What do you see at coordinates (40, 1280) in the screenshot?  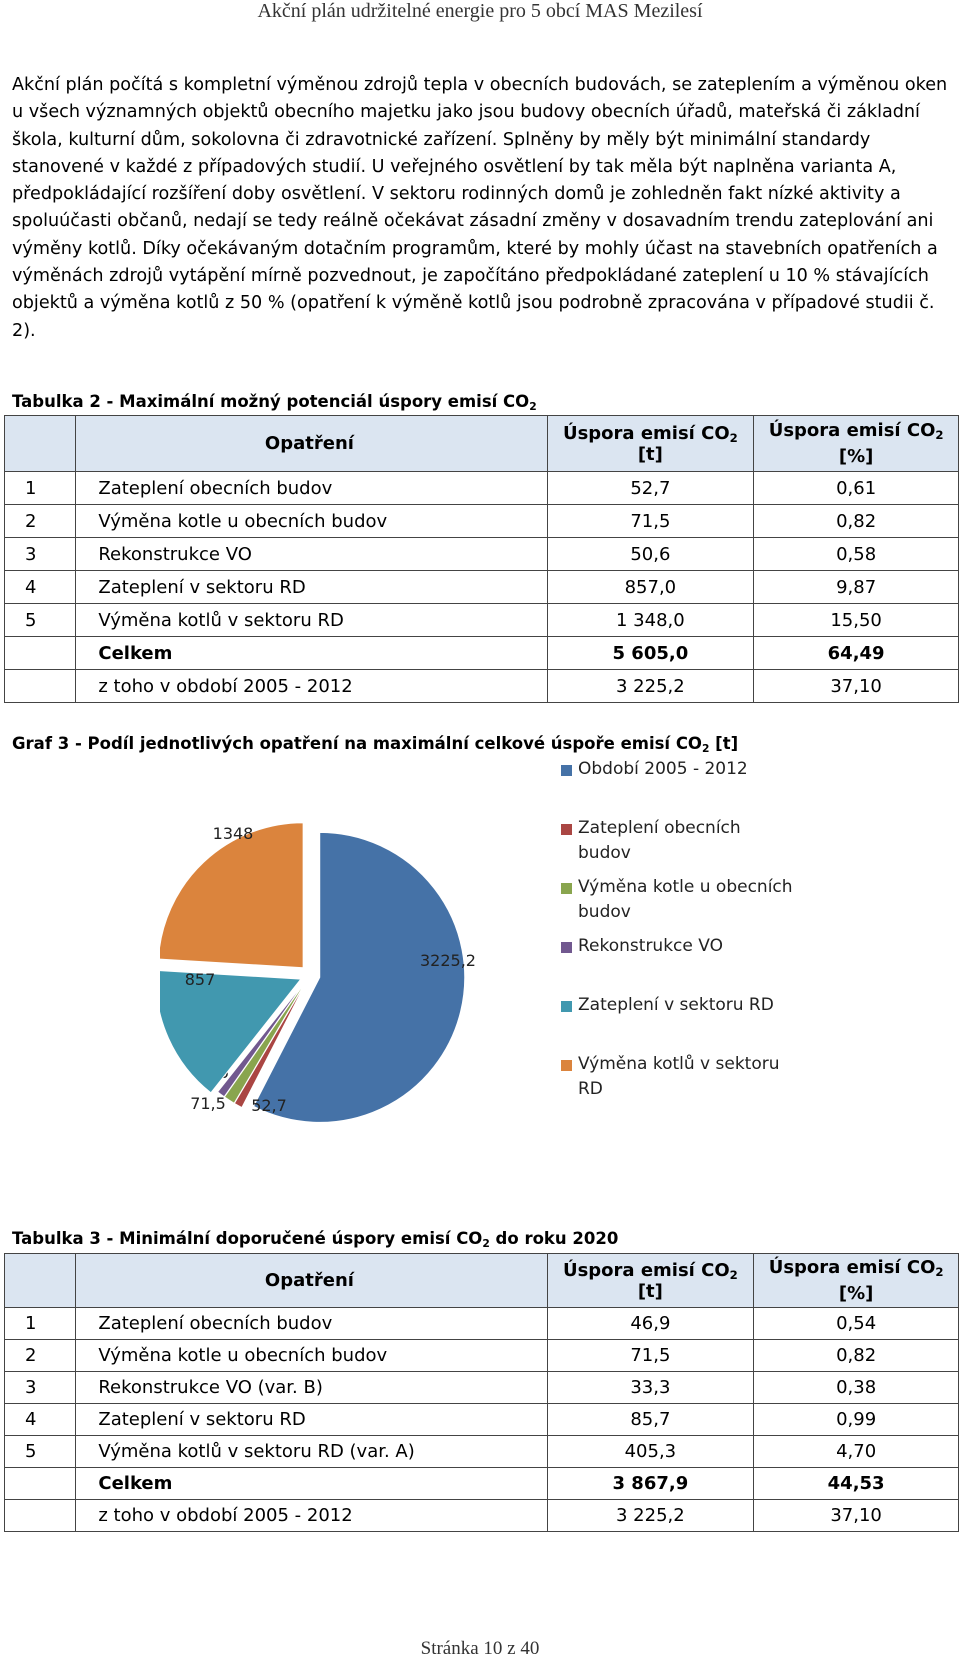 I see `table3-header-num` at bounding box center [40, 1280].